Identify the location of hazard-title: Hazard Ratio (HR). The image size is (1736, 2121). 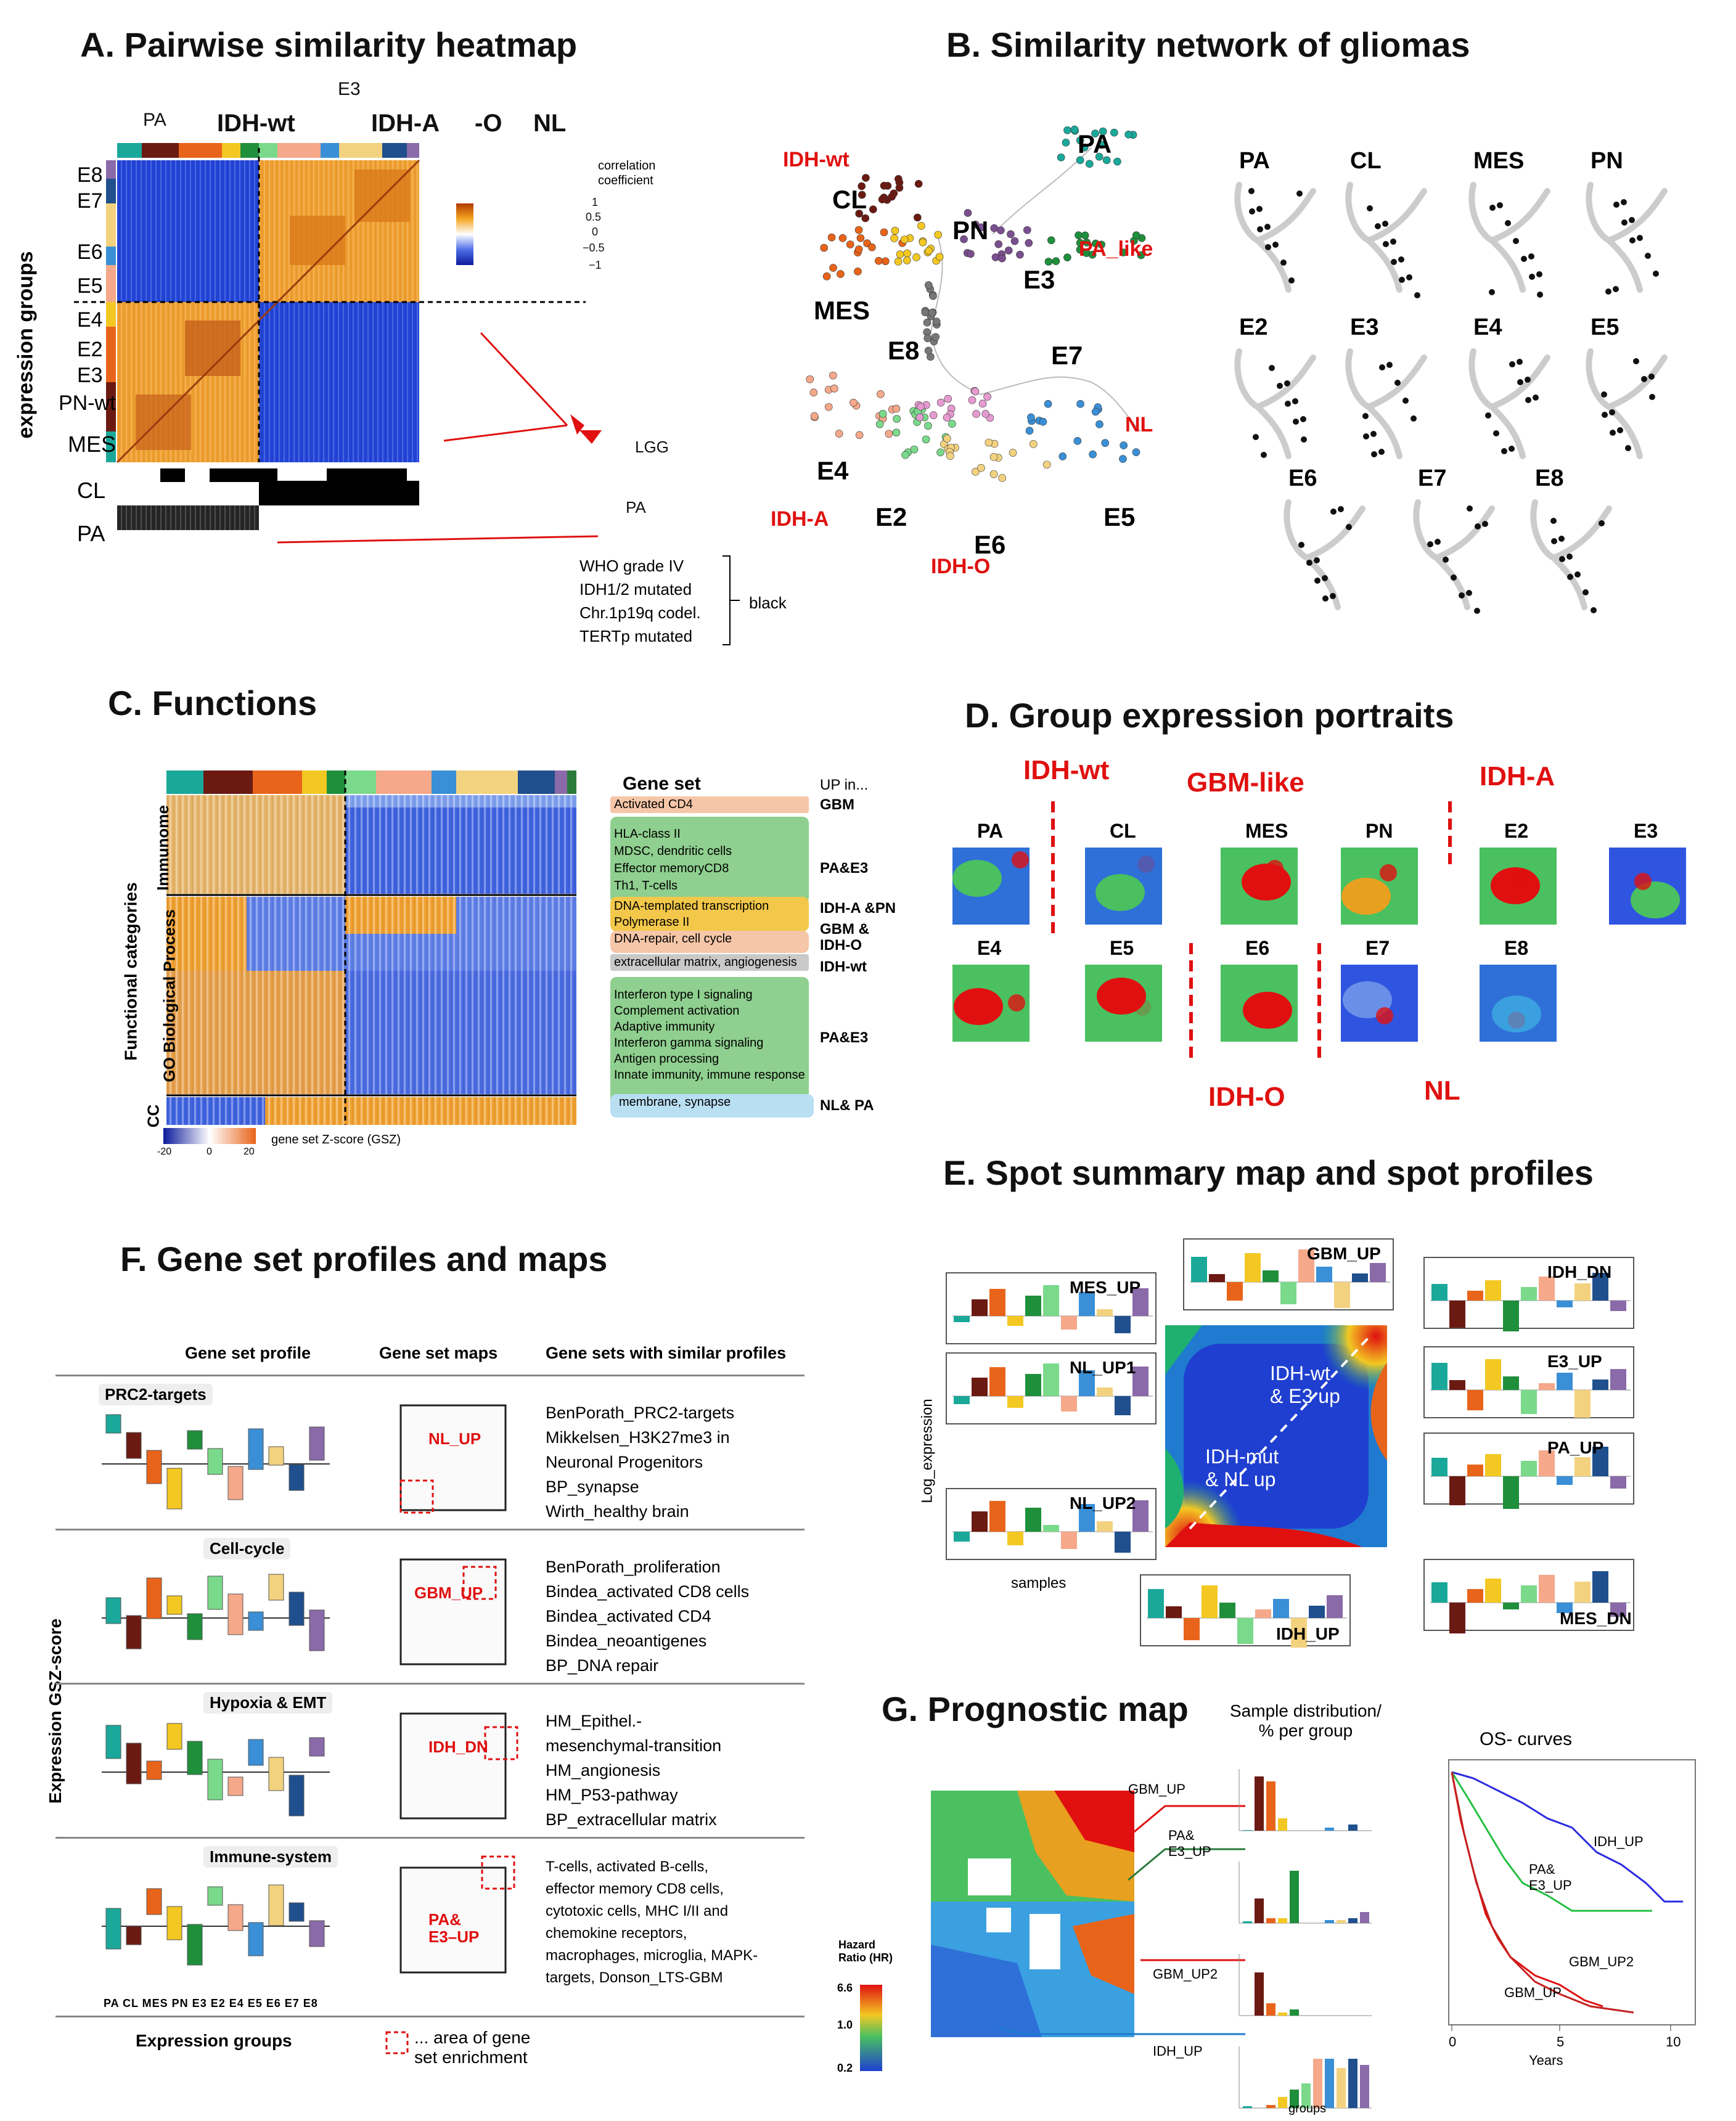
(865, 1951).